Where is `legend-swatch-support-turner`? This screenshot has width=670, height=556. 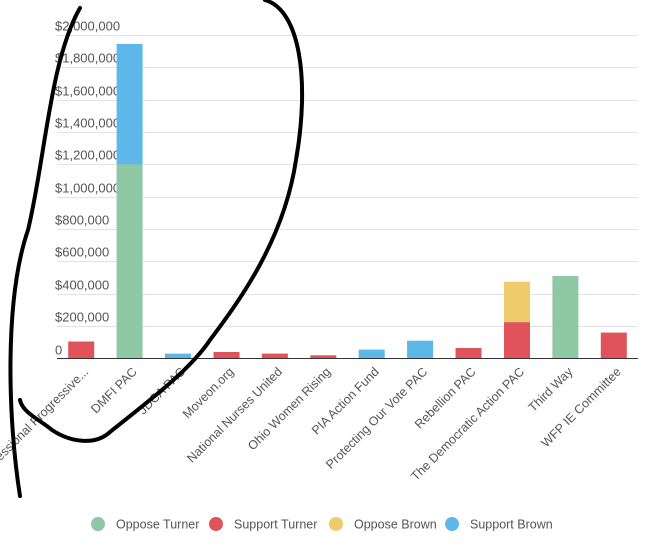 legend-swatch-support-turner is located at coordinates (216, 524).